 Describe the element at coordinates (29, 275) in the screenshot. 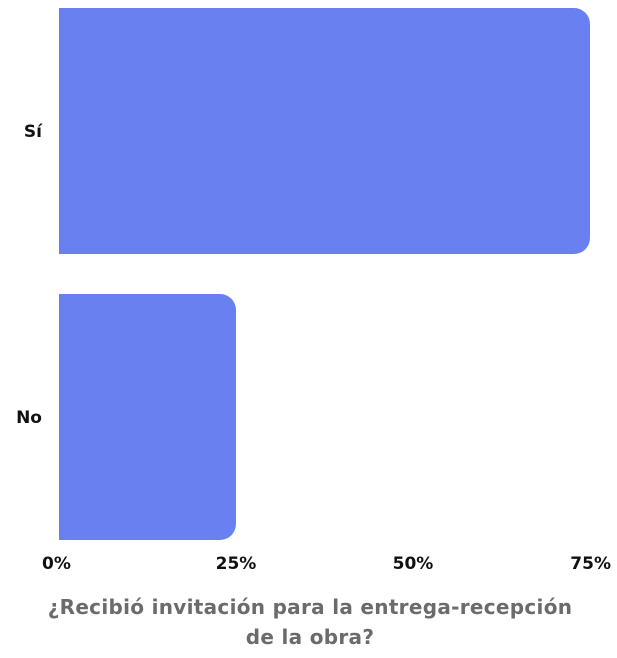

I see `category-labels: Sí No` at that location.